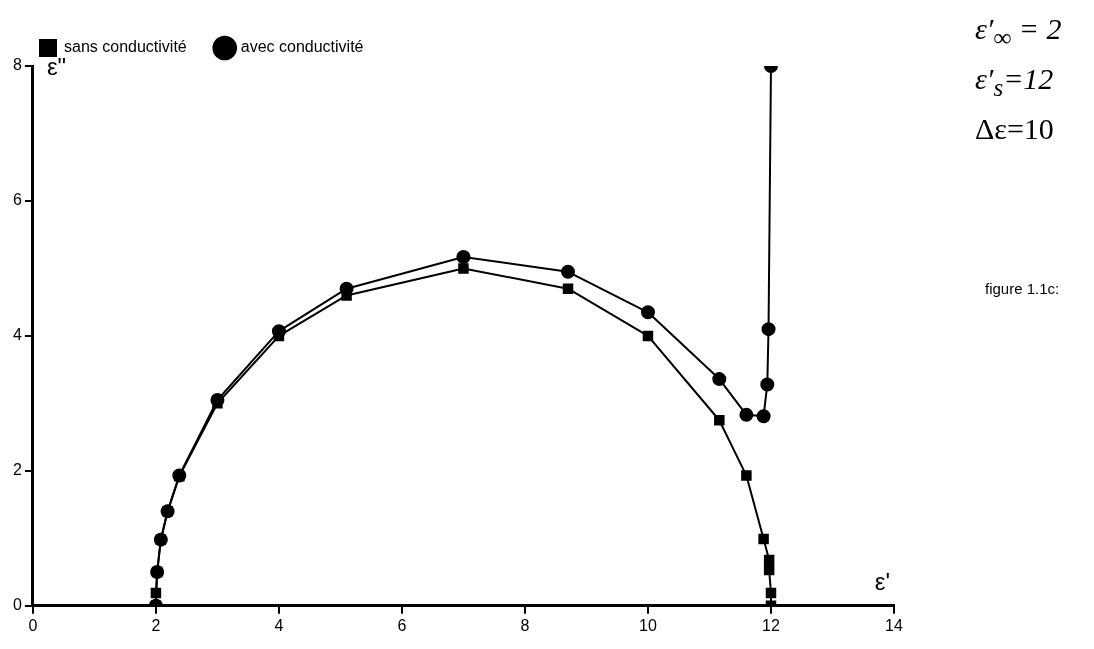 Image resolution: width=1094 pixels, height=649 pixels. What do you see at coordinates (33, 625) in the screenshot?
I see `x-tick-label: 0` at bounding box center [33, 625].